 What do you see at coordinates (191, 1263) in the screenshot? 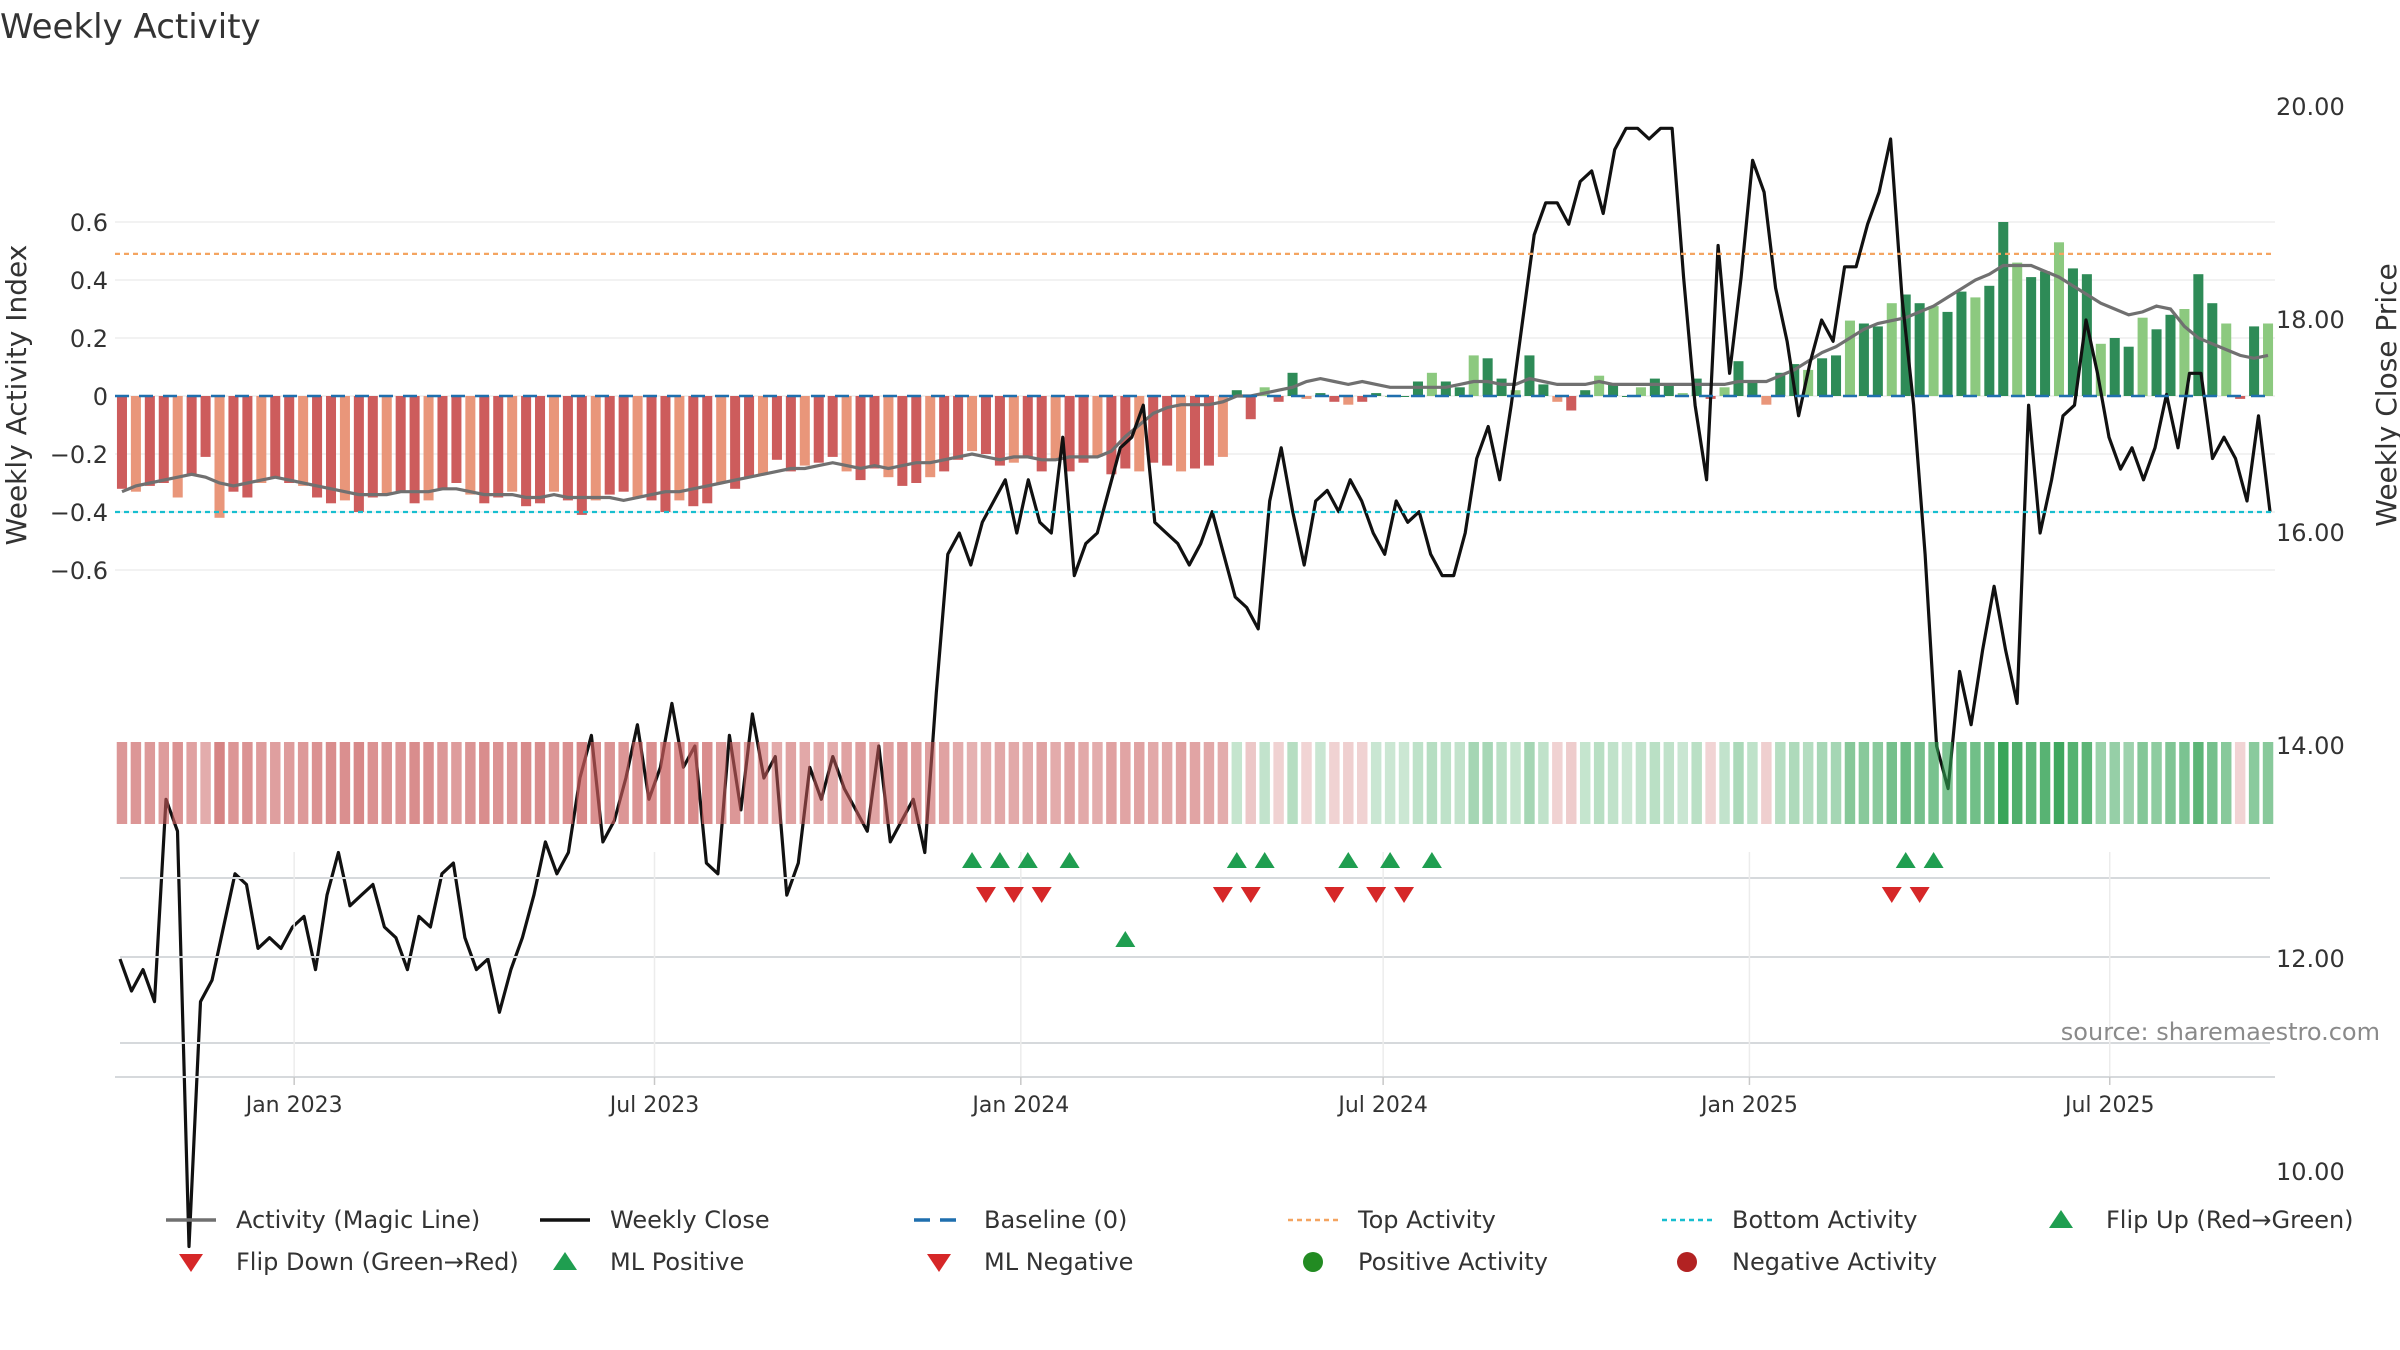
I see `flip-down-icon` at bounding box center [191, 1263].